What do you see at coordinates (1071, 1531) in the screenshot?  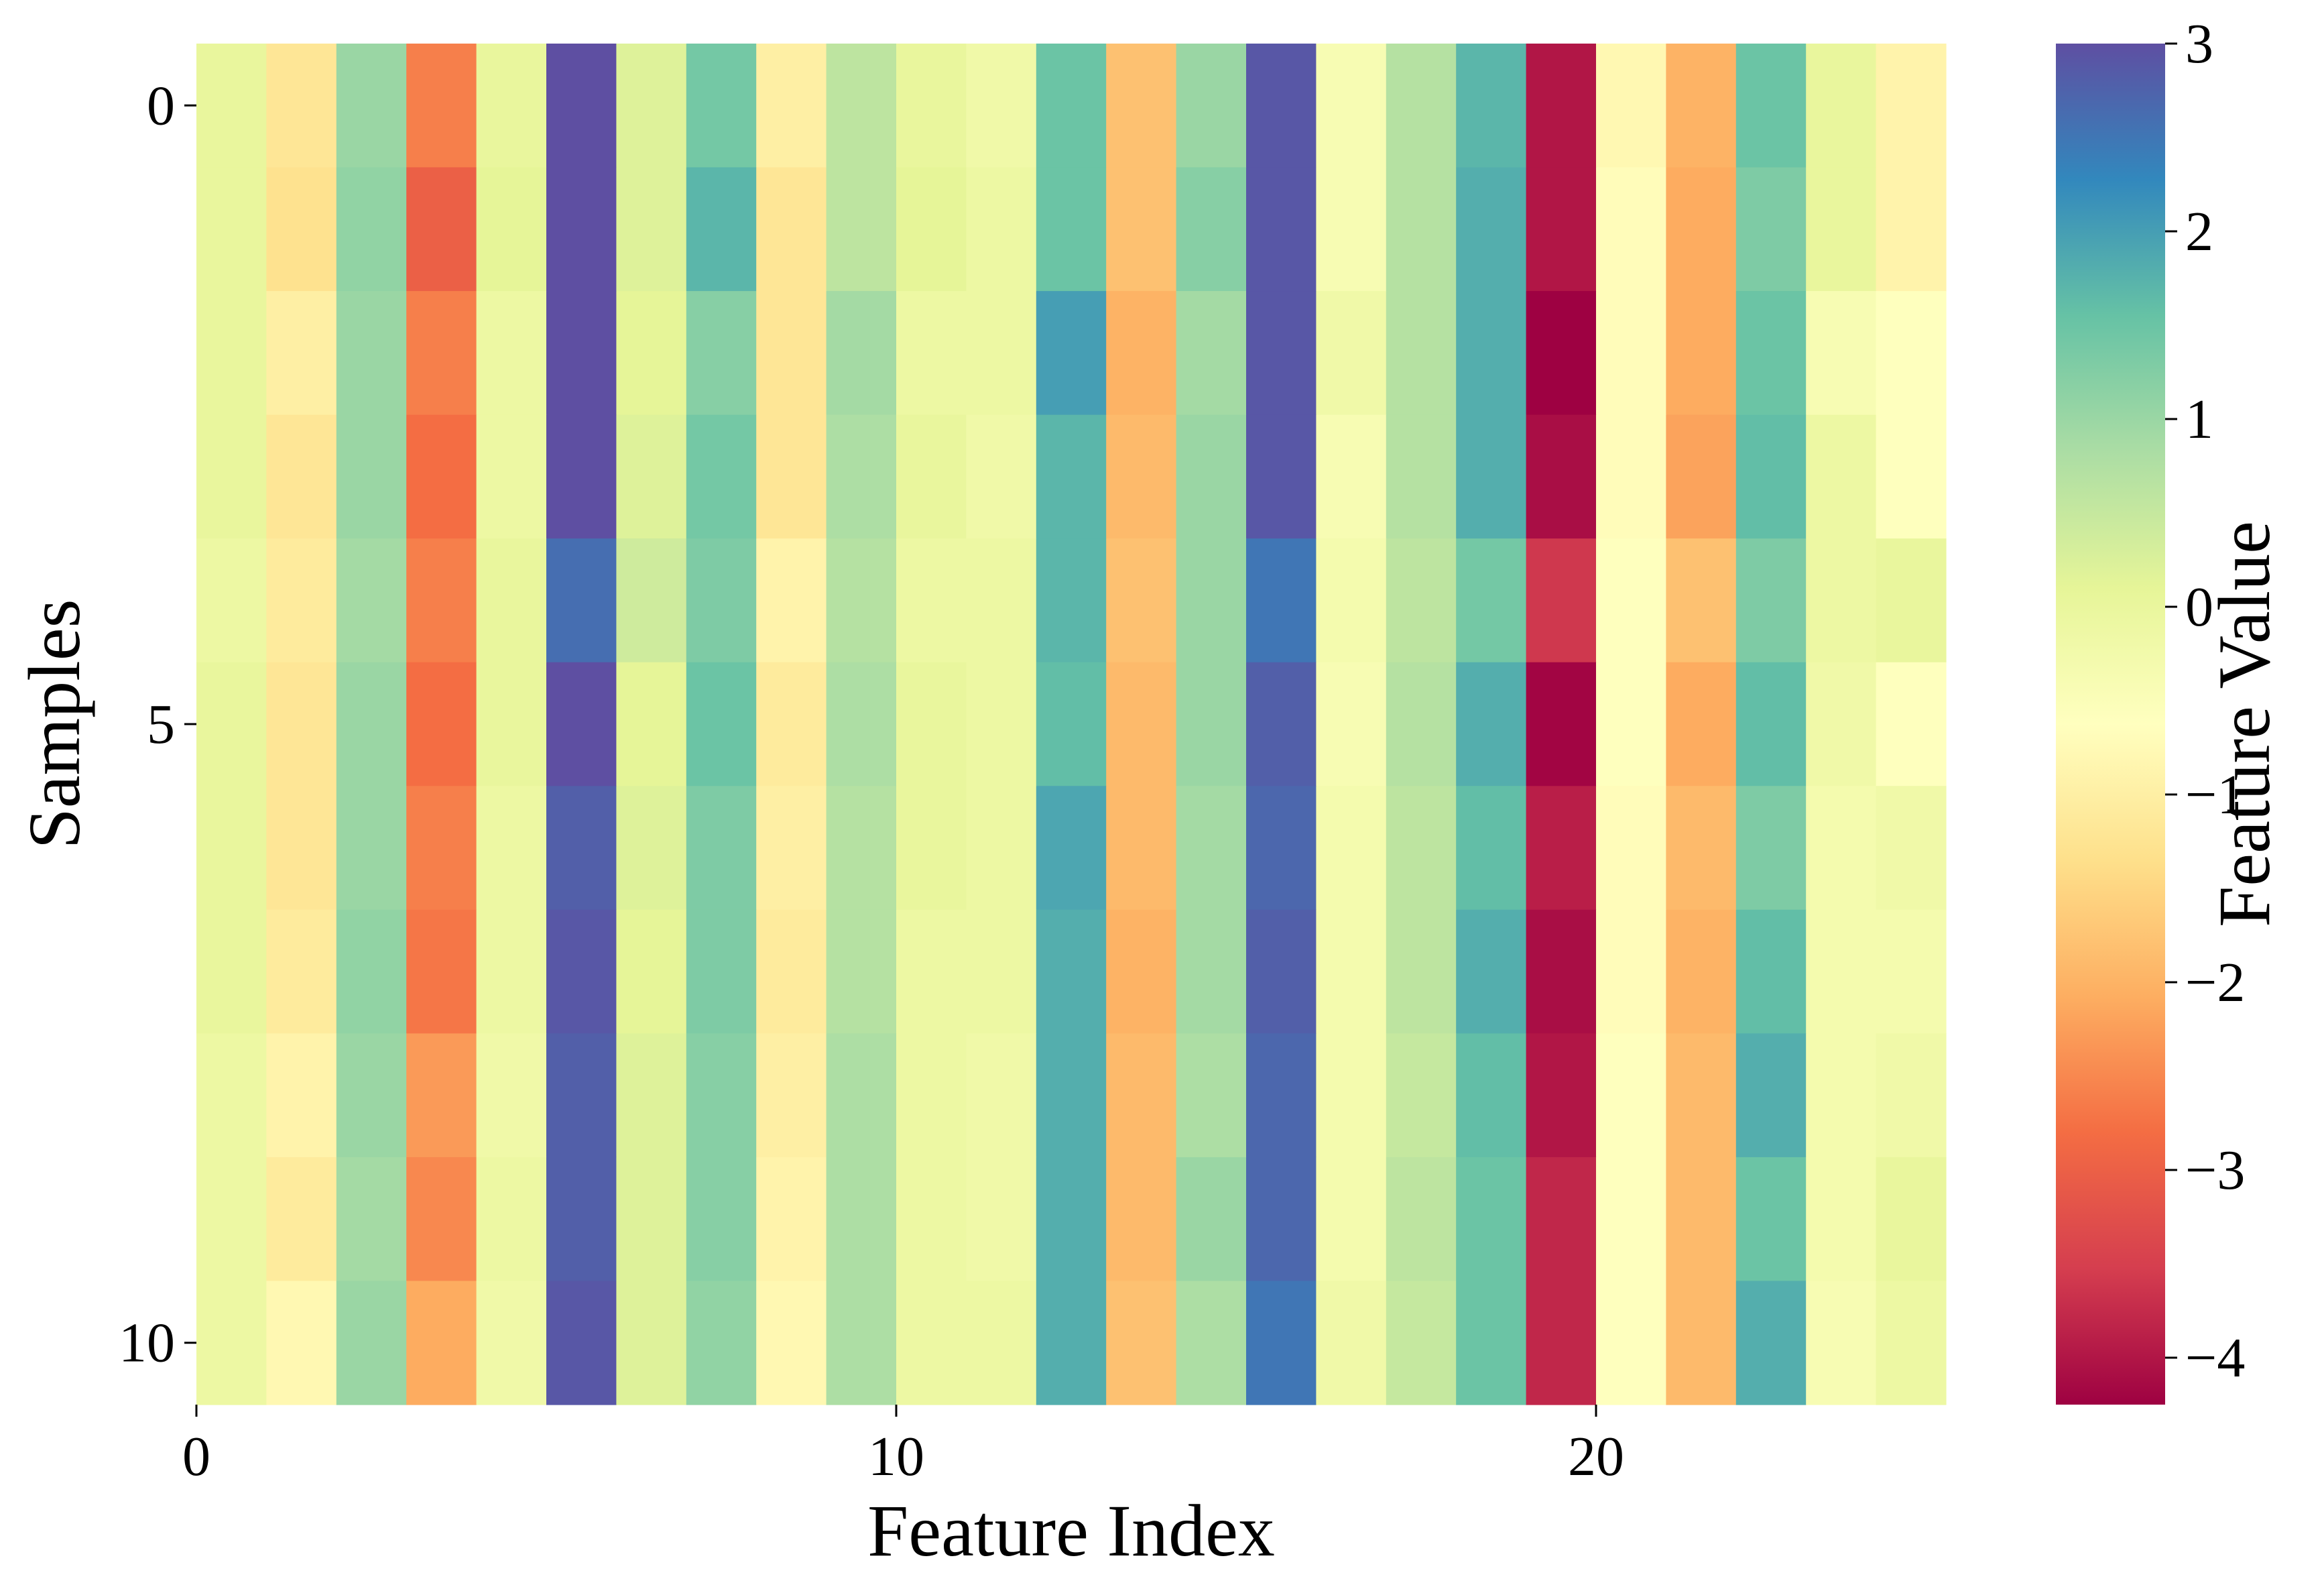 I see `x-axis-label: Feature Index` at bounding box center [1071, 1531].